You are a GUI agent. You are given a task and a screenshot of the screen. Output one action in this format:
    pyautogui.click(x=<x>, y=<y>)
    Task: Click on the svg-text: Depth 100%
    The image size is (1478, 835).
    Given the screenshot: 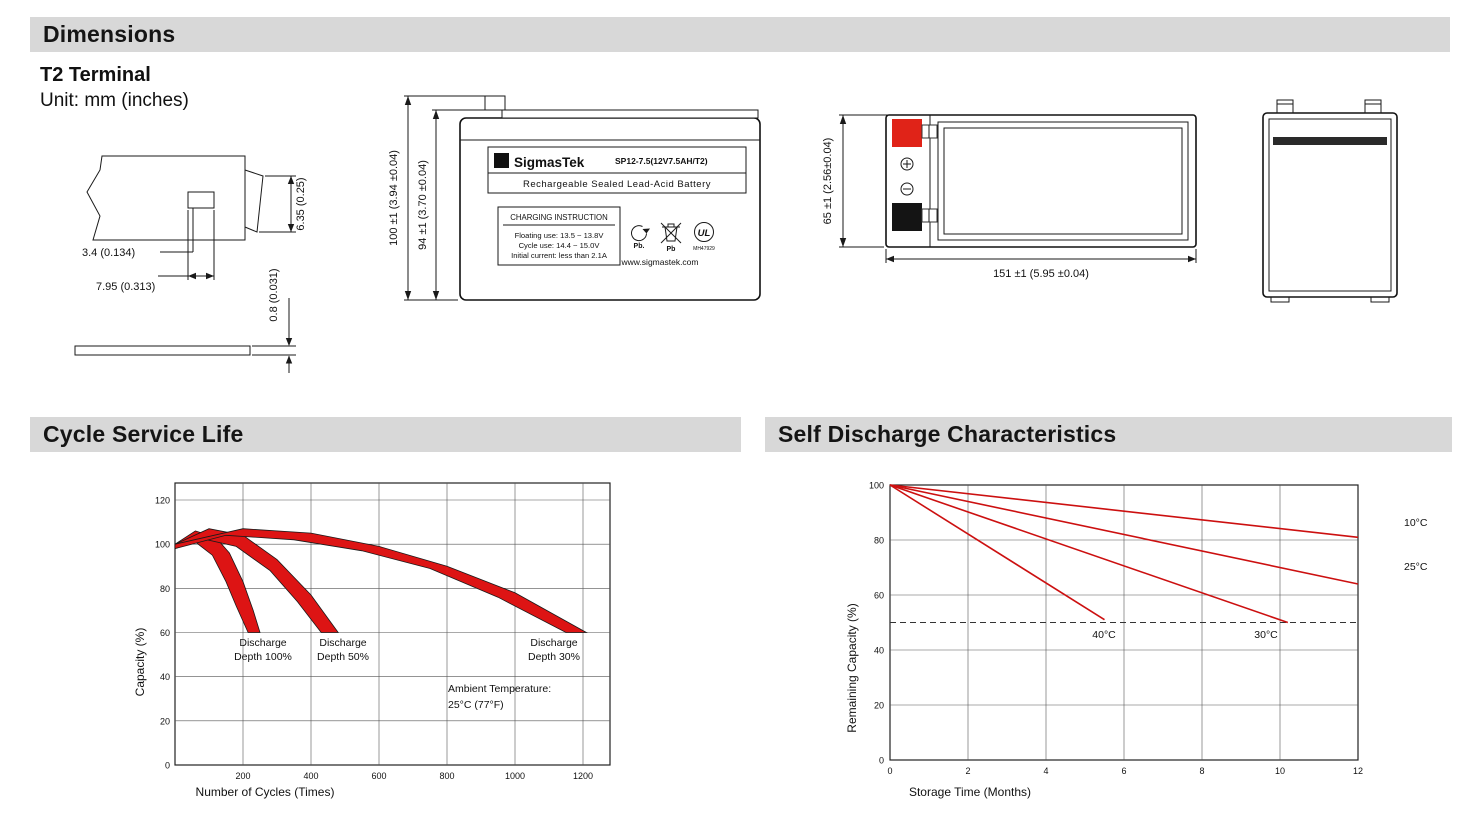 What is the action you would take?
    pyautogui.click(x=263, y=657)
    